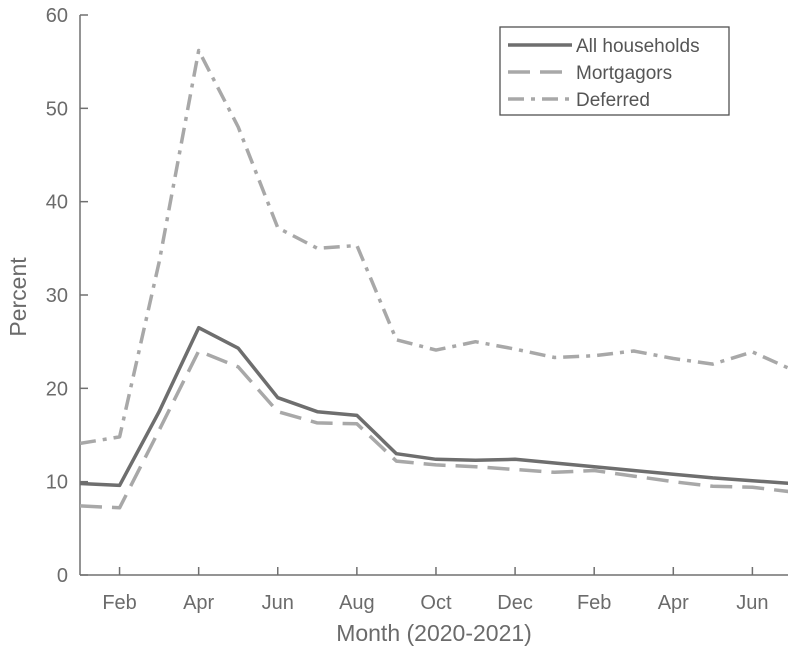  Describe the element at coordinates (613, 100) in the screenshot. I see `legend-label: Deferred` at that location.